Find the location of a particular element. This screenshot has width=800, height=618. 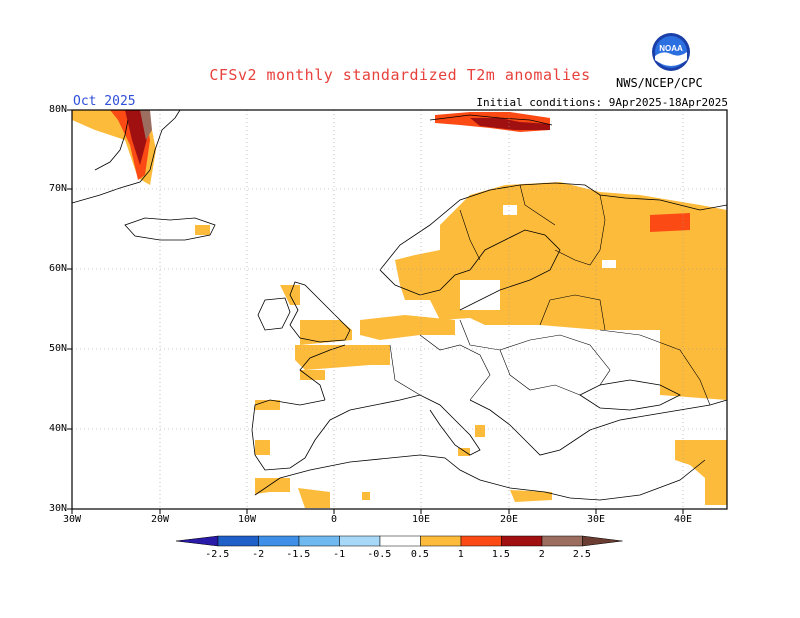

colorbar-tick-label: 2.5 is located at coordinates (581, 554).